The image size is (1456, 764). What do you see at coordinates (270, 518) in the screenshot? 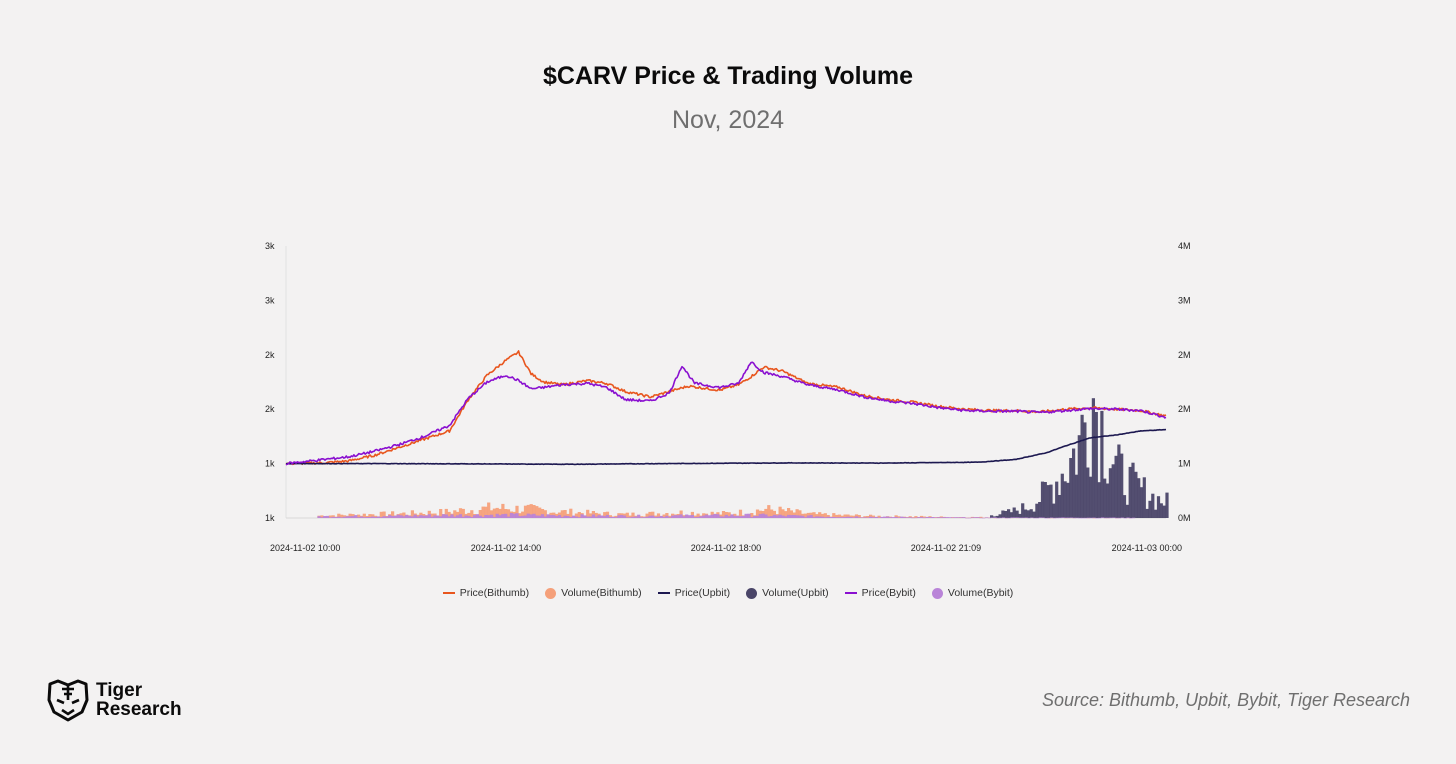
I see `y-left-tick-label: 1k` at bounding box center [270, 518].